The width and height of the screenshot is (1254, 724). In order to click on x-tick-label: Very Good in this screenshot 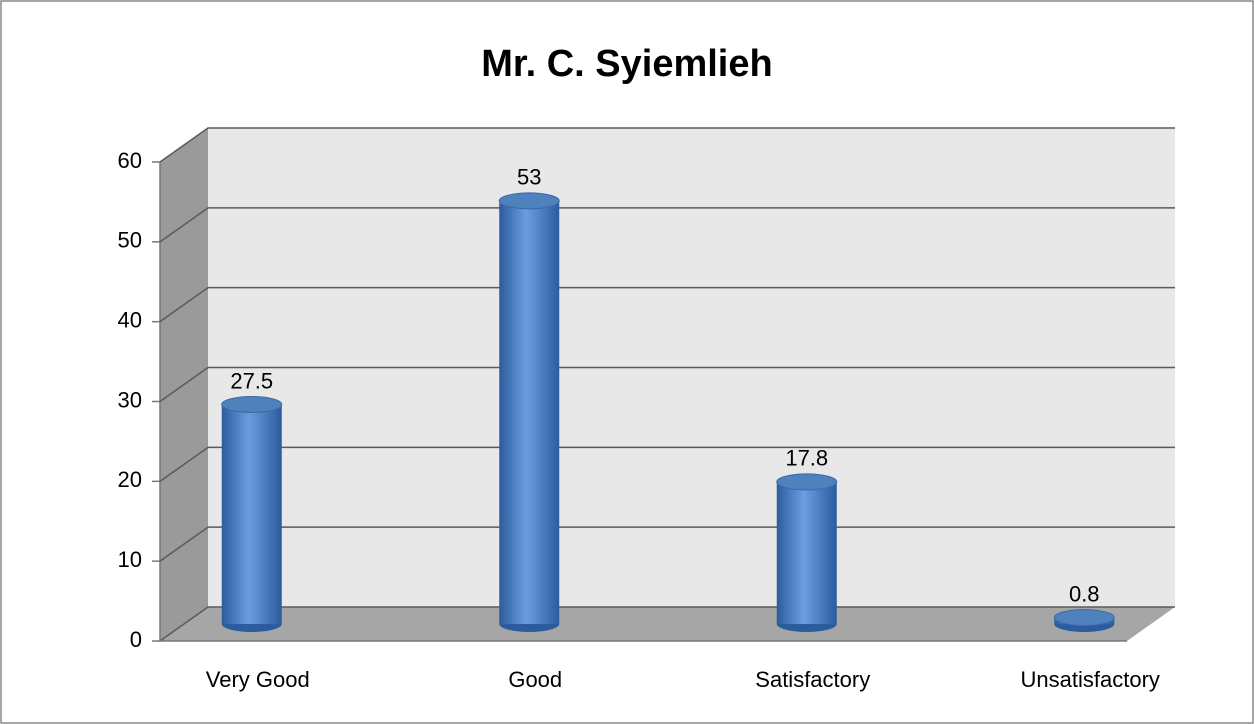, I will do `click(258, 679)`.